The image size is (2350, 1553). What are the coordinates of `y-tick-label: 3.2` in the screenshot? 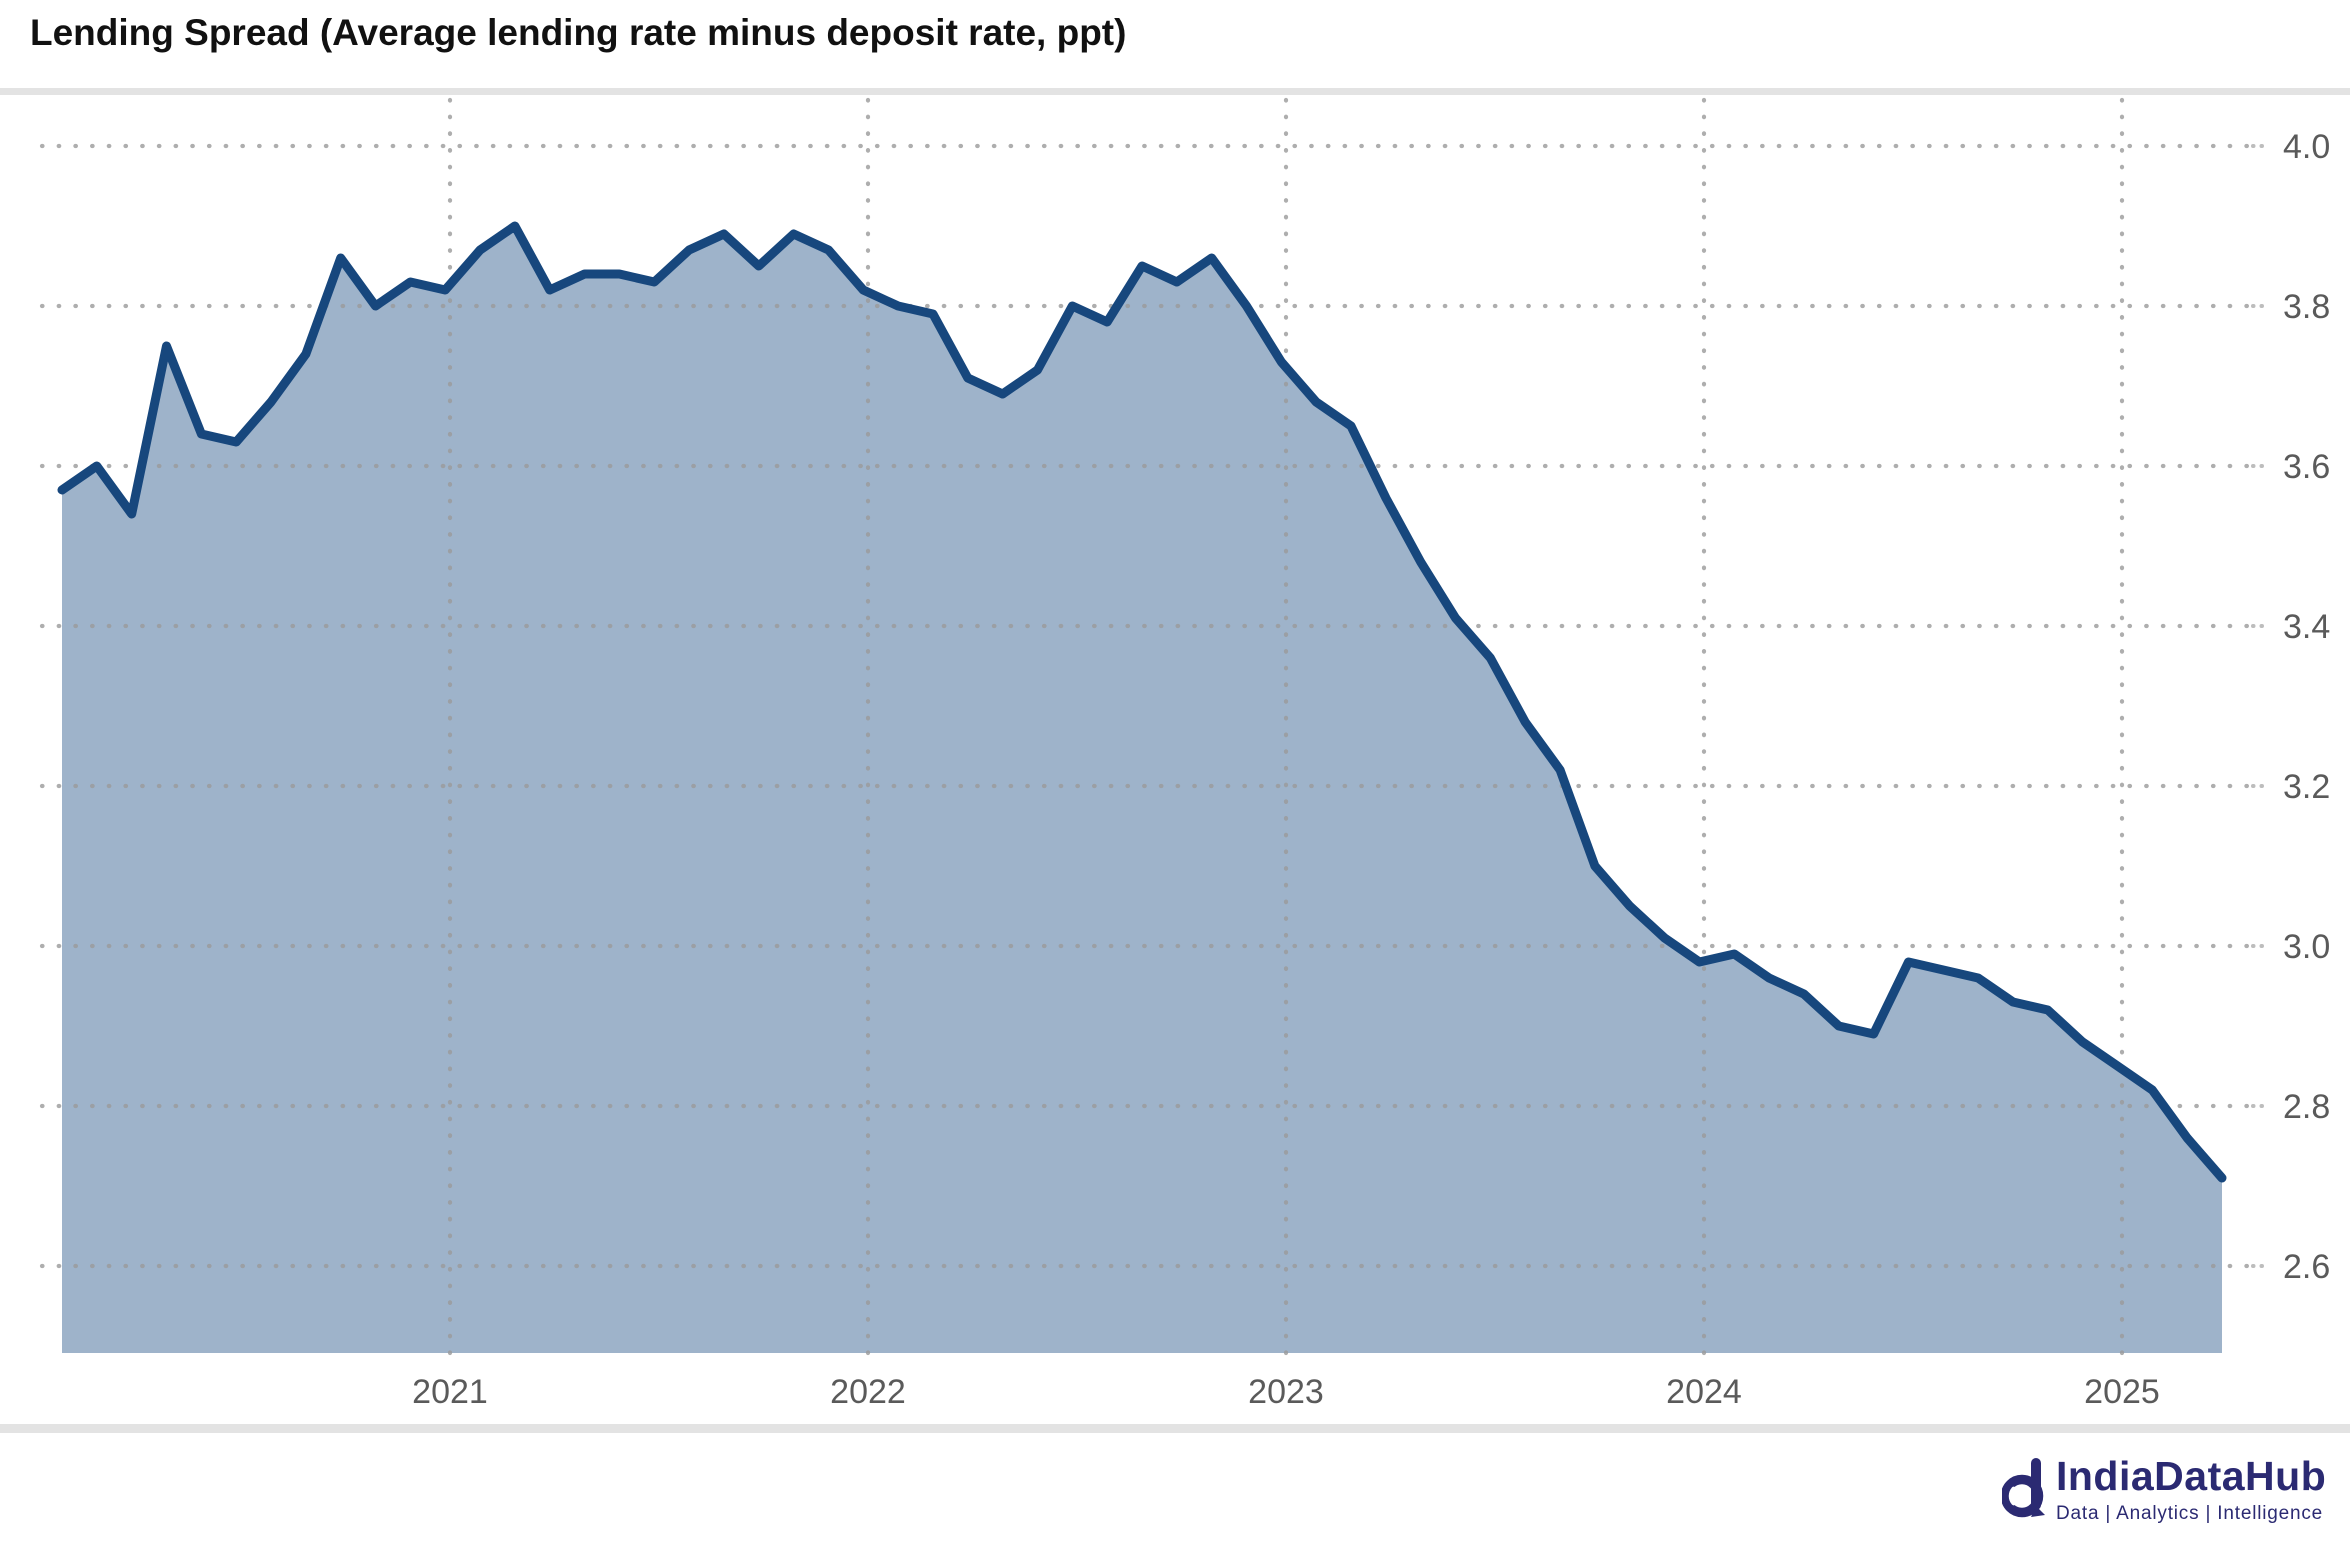 It's located at (2306, 787).